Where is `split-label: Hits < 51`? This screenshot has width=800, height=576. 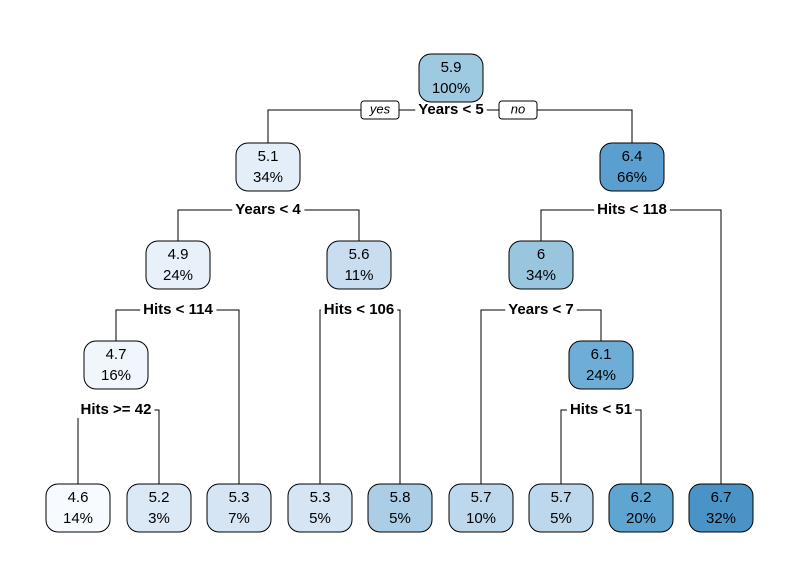 split-label: Hits < 51 is located at coordinates (601, 409).